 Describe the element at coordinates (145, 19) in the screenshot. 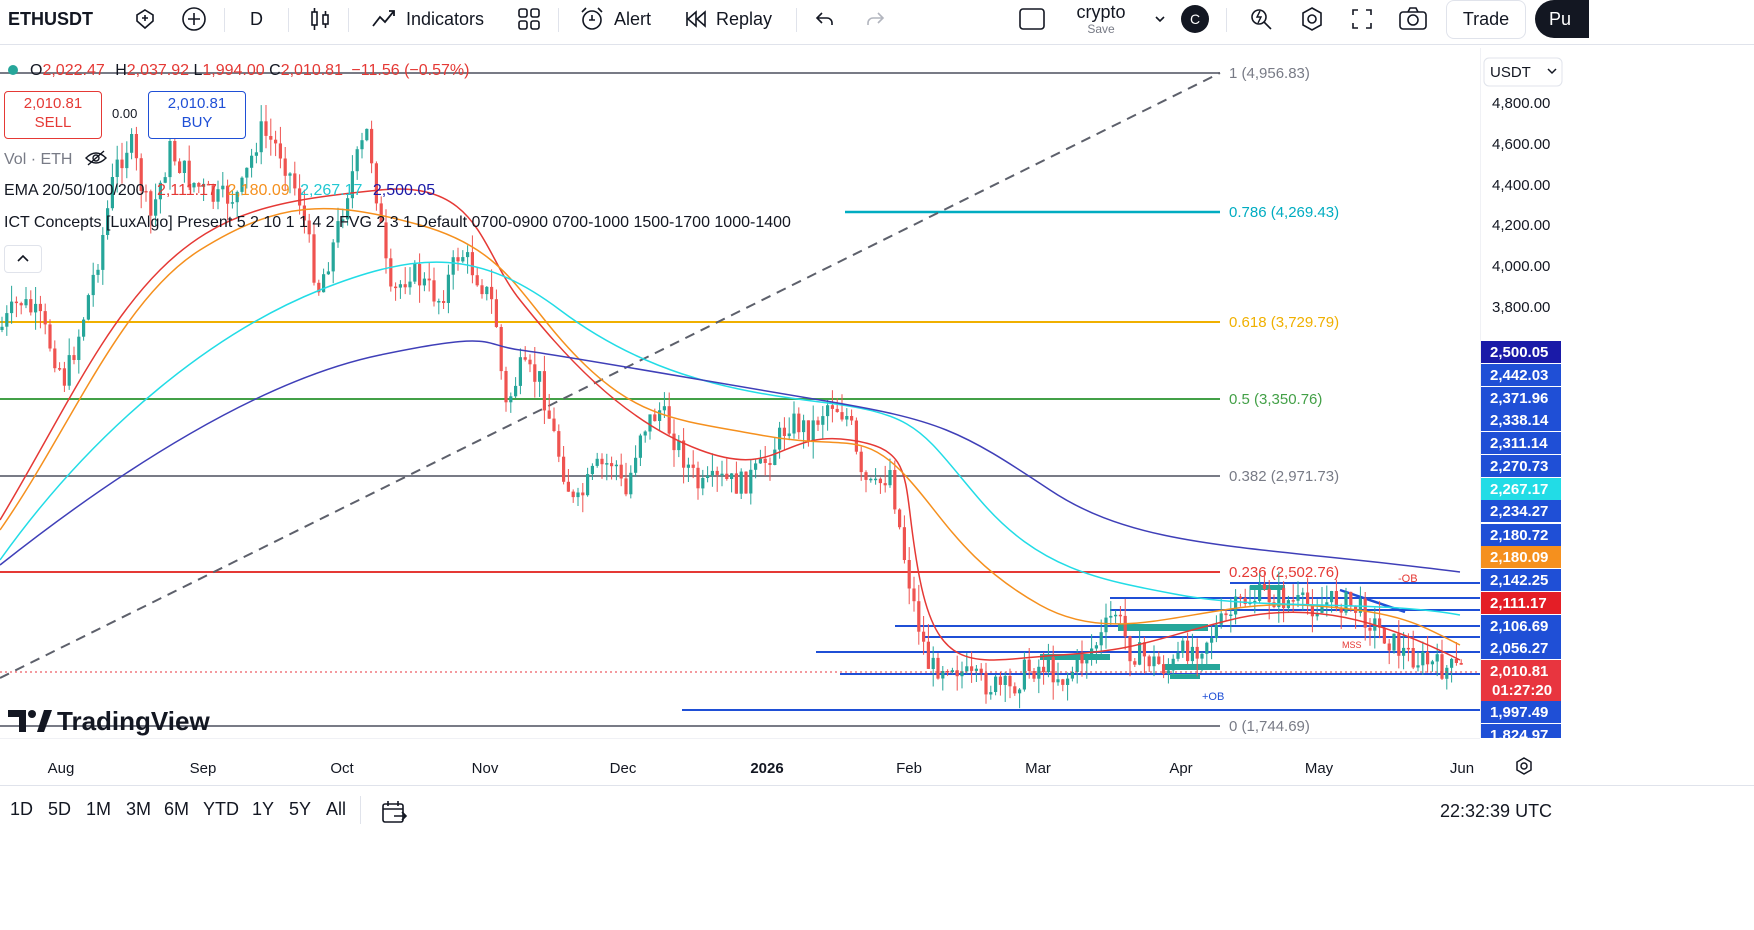

I see `compare-symbol-icon` at that location.